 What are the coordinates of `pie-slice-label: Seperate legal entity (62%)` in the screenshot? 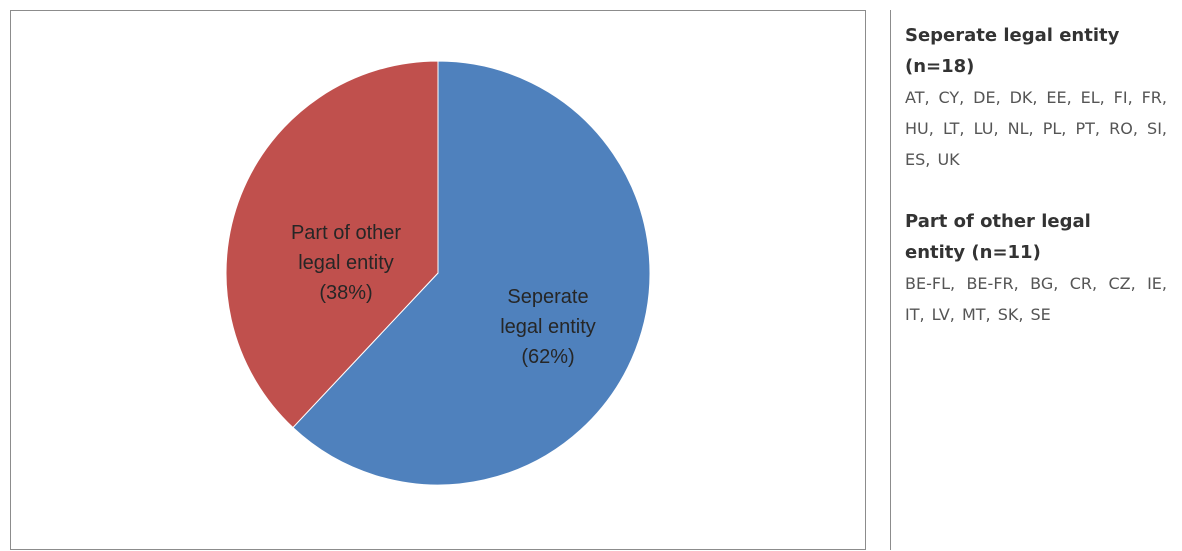 It's located at (548, 327).